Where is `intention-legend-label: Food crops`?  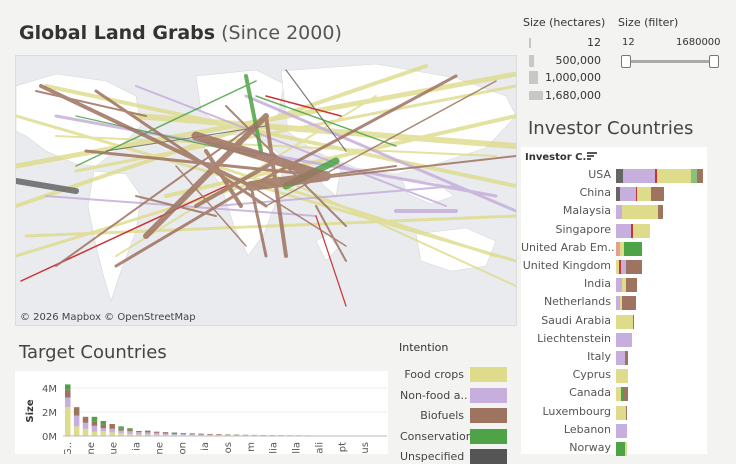 intention-legend-label: Food crops is located at coordinates (432, 374).